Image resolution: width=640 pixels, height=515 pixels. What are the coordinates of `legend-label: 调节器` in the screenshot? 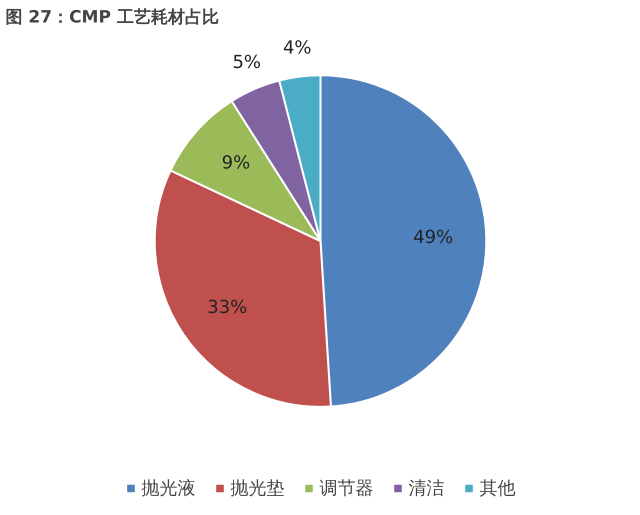 It's located at (347, 488).